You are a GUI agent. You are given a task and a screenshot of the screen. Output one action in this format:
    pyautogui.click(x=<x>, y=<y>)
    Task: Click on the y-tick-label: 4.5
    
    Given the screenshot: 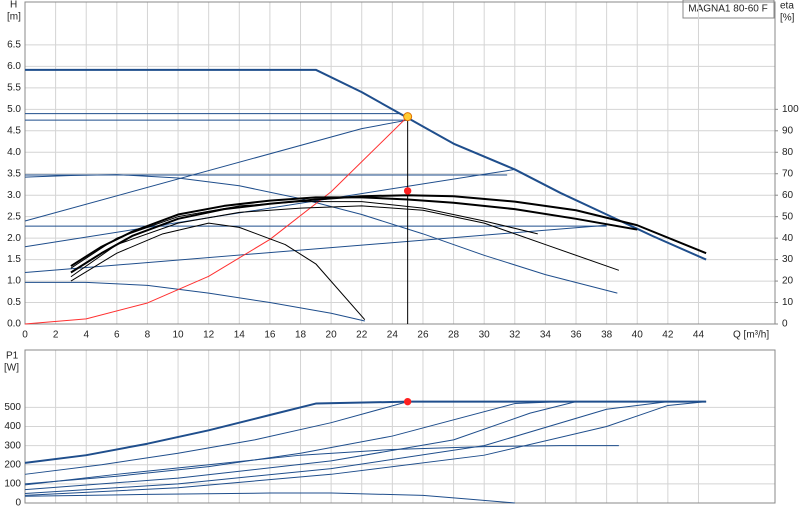 What is the action you would take?
    pyautogui.click(x=14, y=130)
    